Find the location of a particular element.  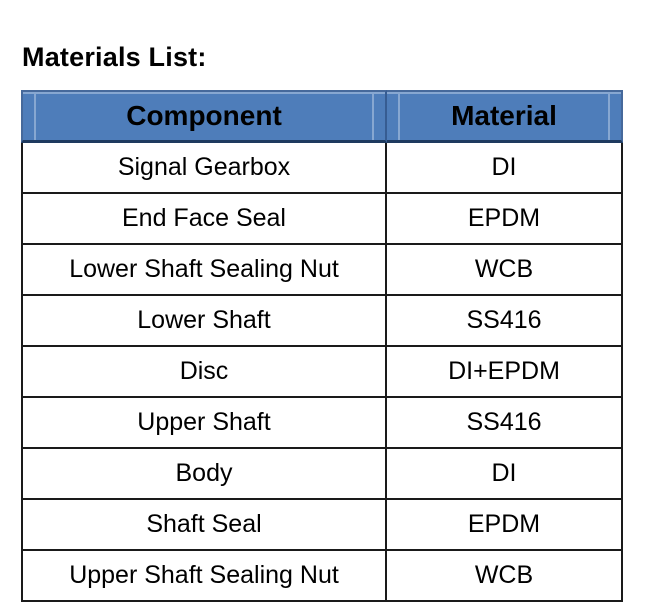

table-row: Lower Shaft SS416 is located at coordinates (322, 321).